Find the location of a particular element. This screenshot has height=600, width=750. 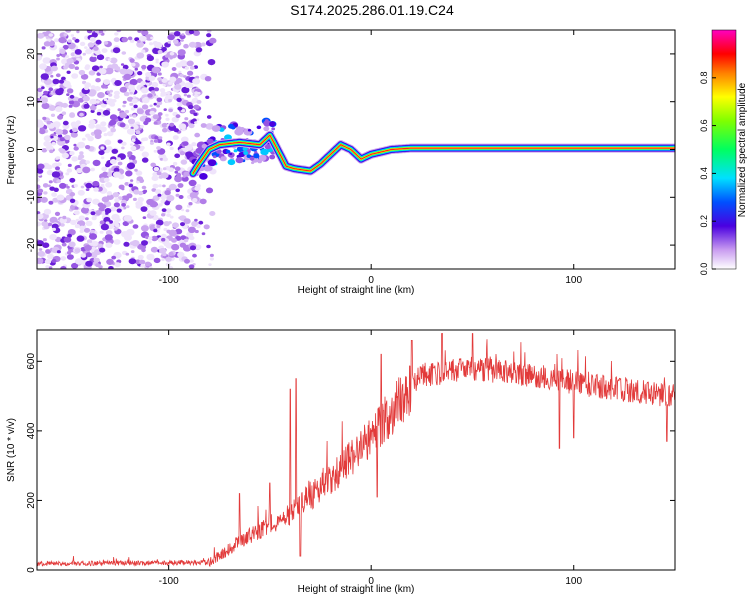

x-tick-label: 100 is located at coordinates (573, 280).